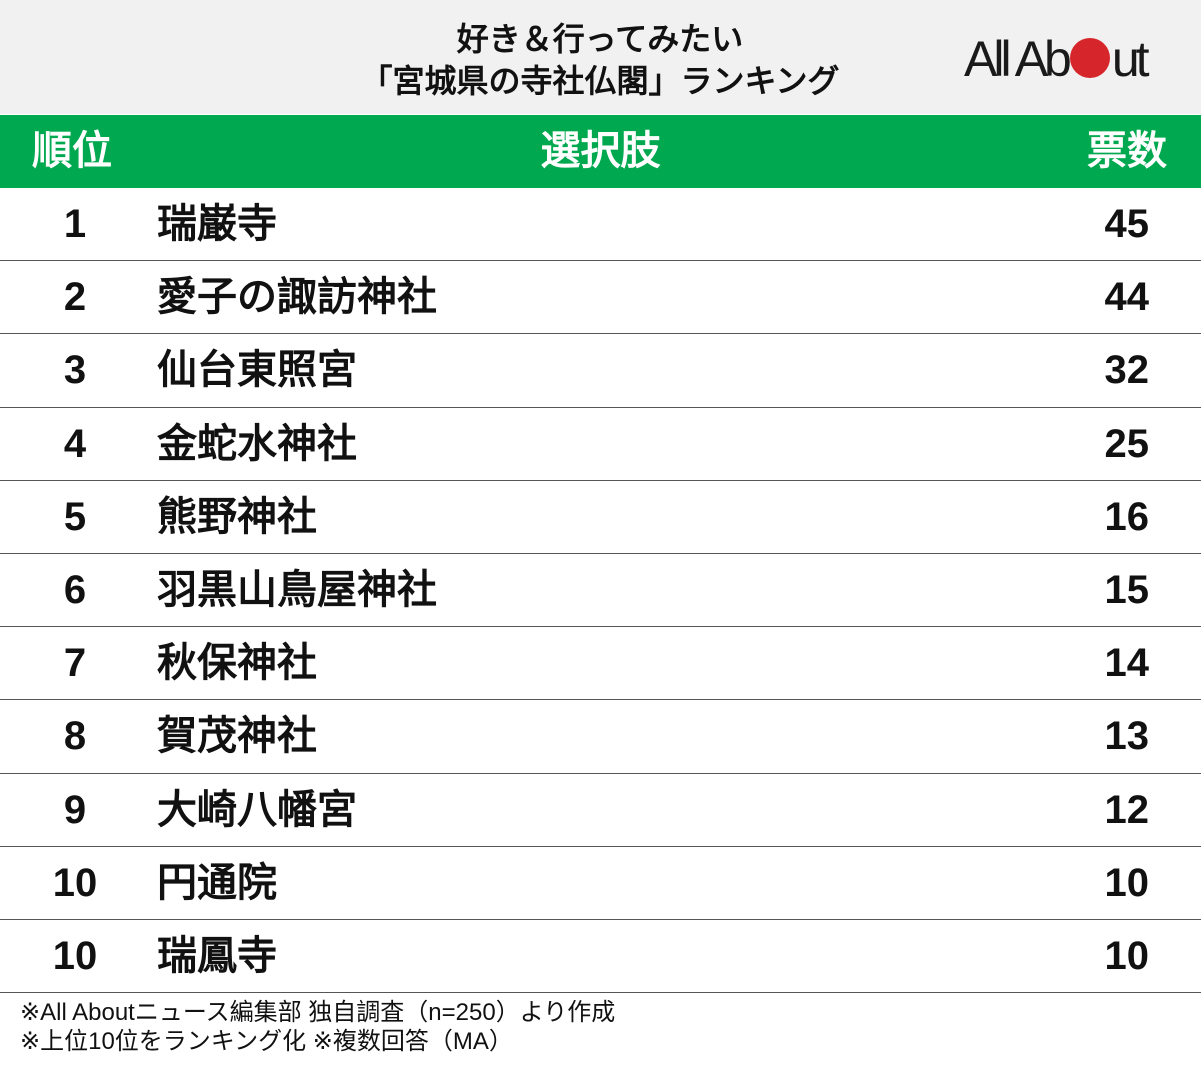 This screenshot has width=1201, height=1069. Describe the element at coordinates (75, 736) in the screenshot. I see `rank-cell: 8` at that location.